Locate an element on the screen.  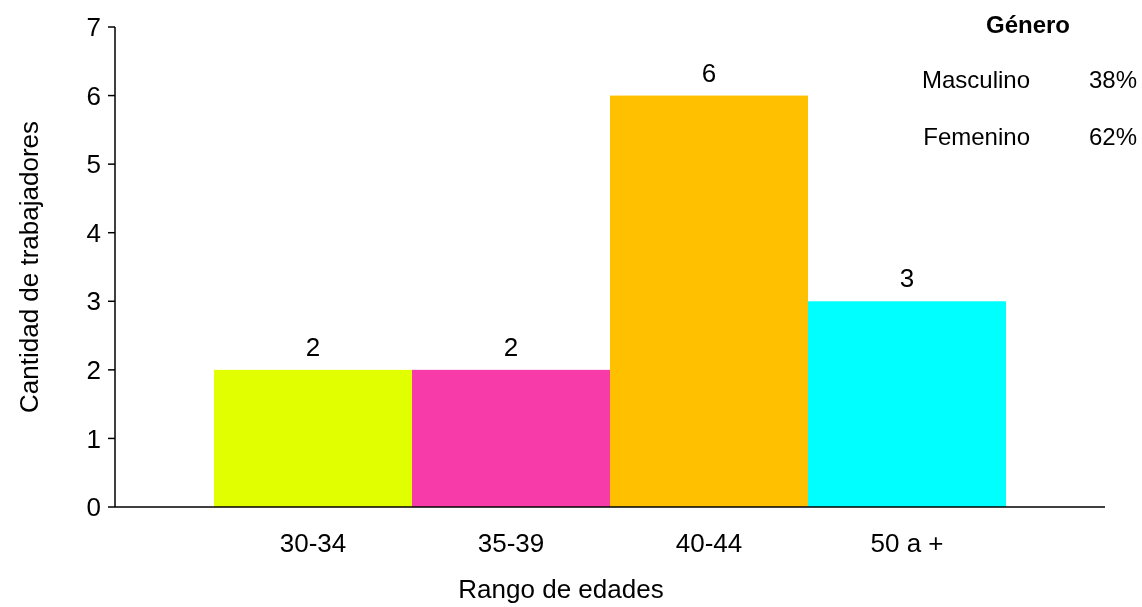
annotation: Femenino is located at coordinates (976, 136).